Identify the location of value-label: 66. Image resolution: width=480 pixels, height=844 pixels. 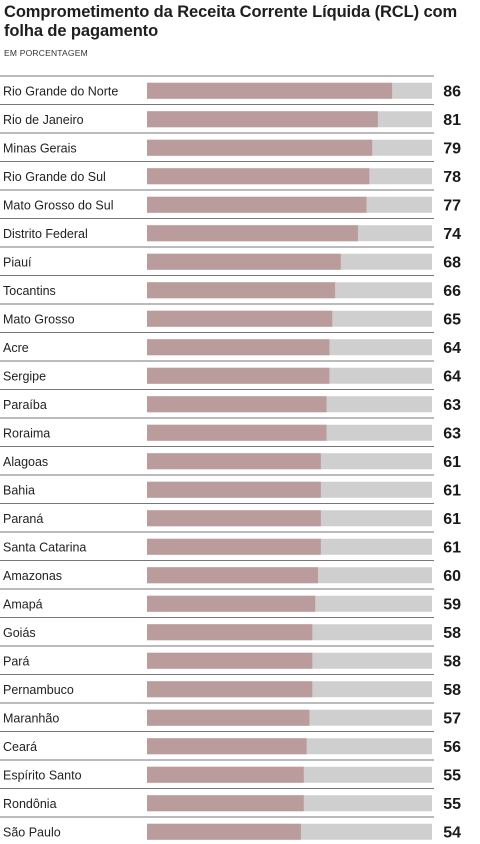
(452, 291).